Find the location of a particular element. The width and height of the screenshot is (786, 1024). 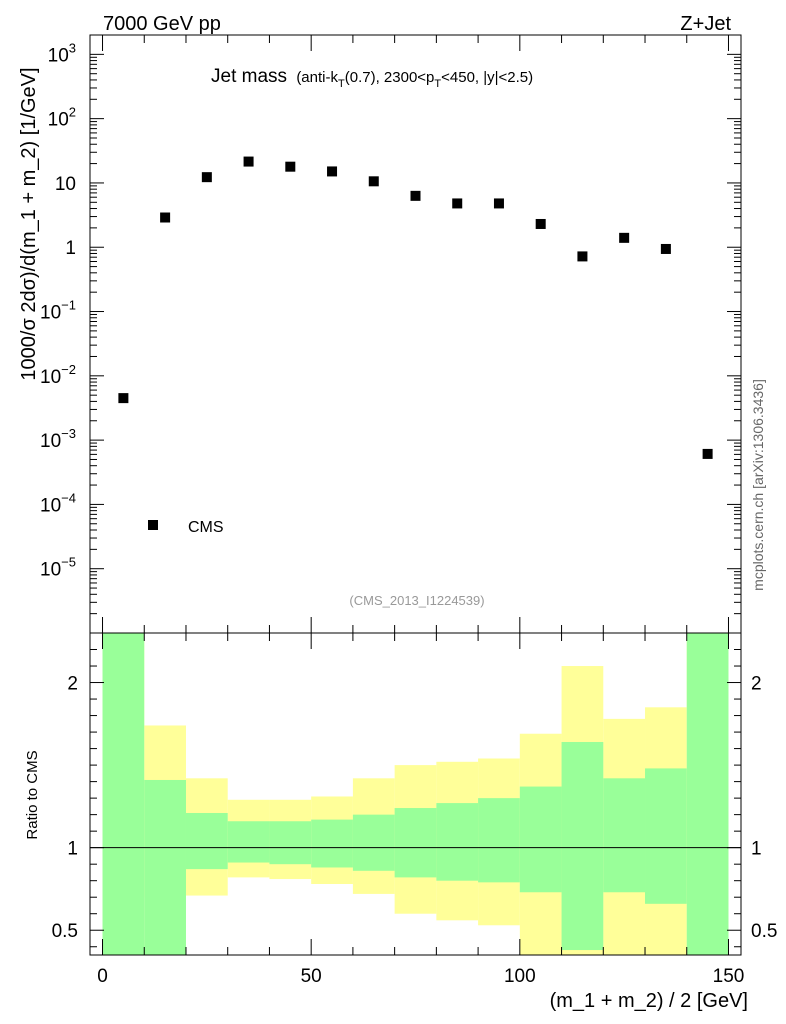

ratio-y-tick-label: 1 is located at coordinates (72, 849).